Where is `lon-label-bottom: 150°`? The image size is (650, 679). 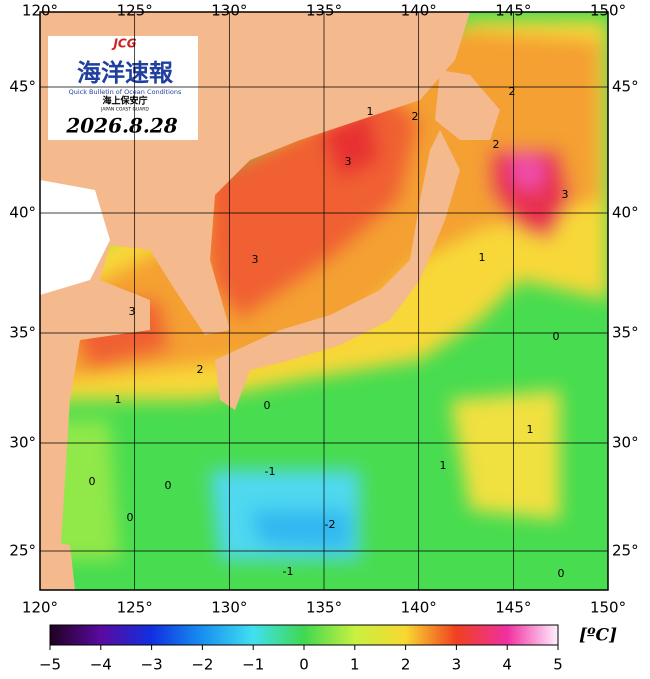
lon-label-bottom: 150° is located at coordinates (608, 608).